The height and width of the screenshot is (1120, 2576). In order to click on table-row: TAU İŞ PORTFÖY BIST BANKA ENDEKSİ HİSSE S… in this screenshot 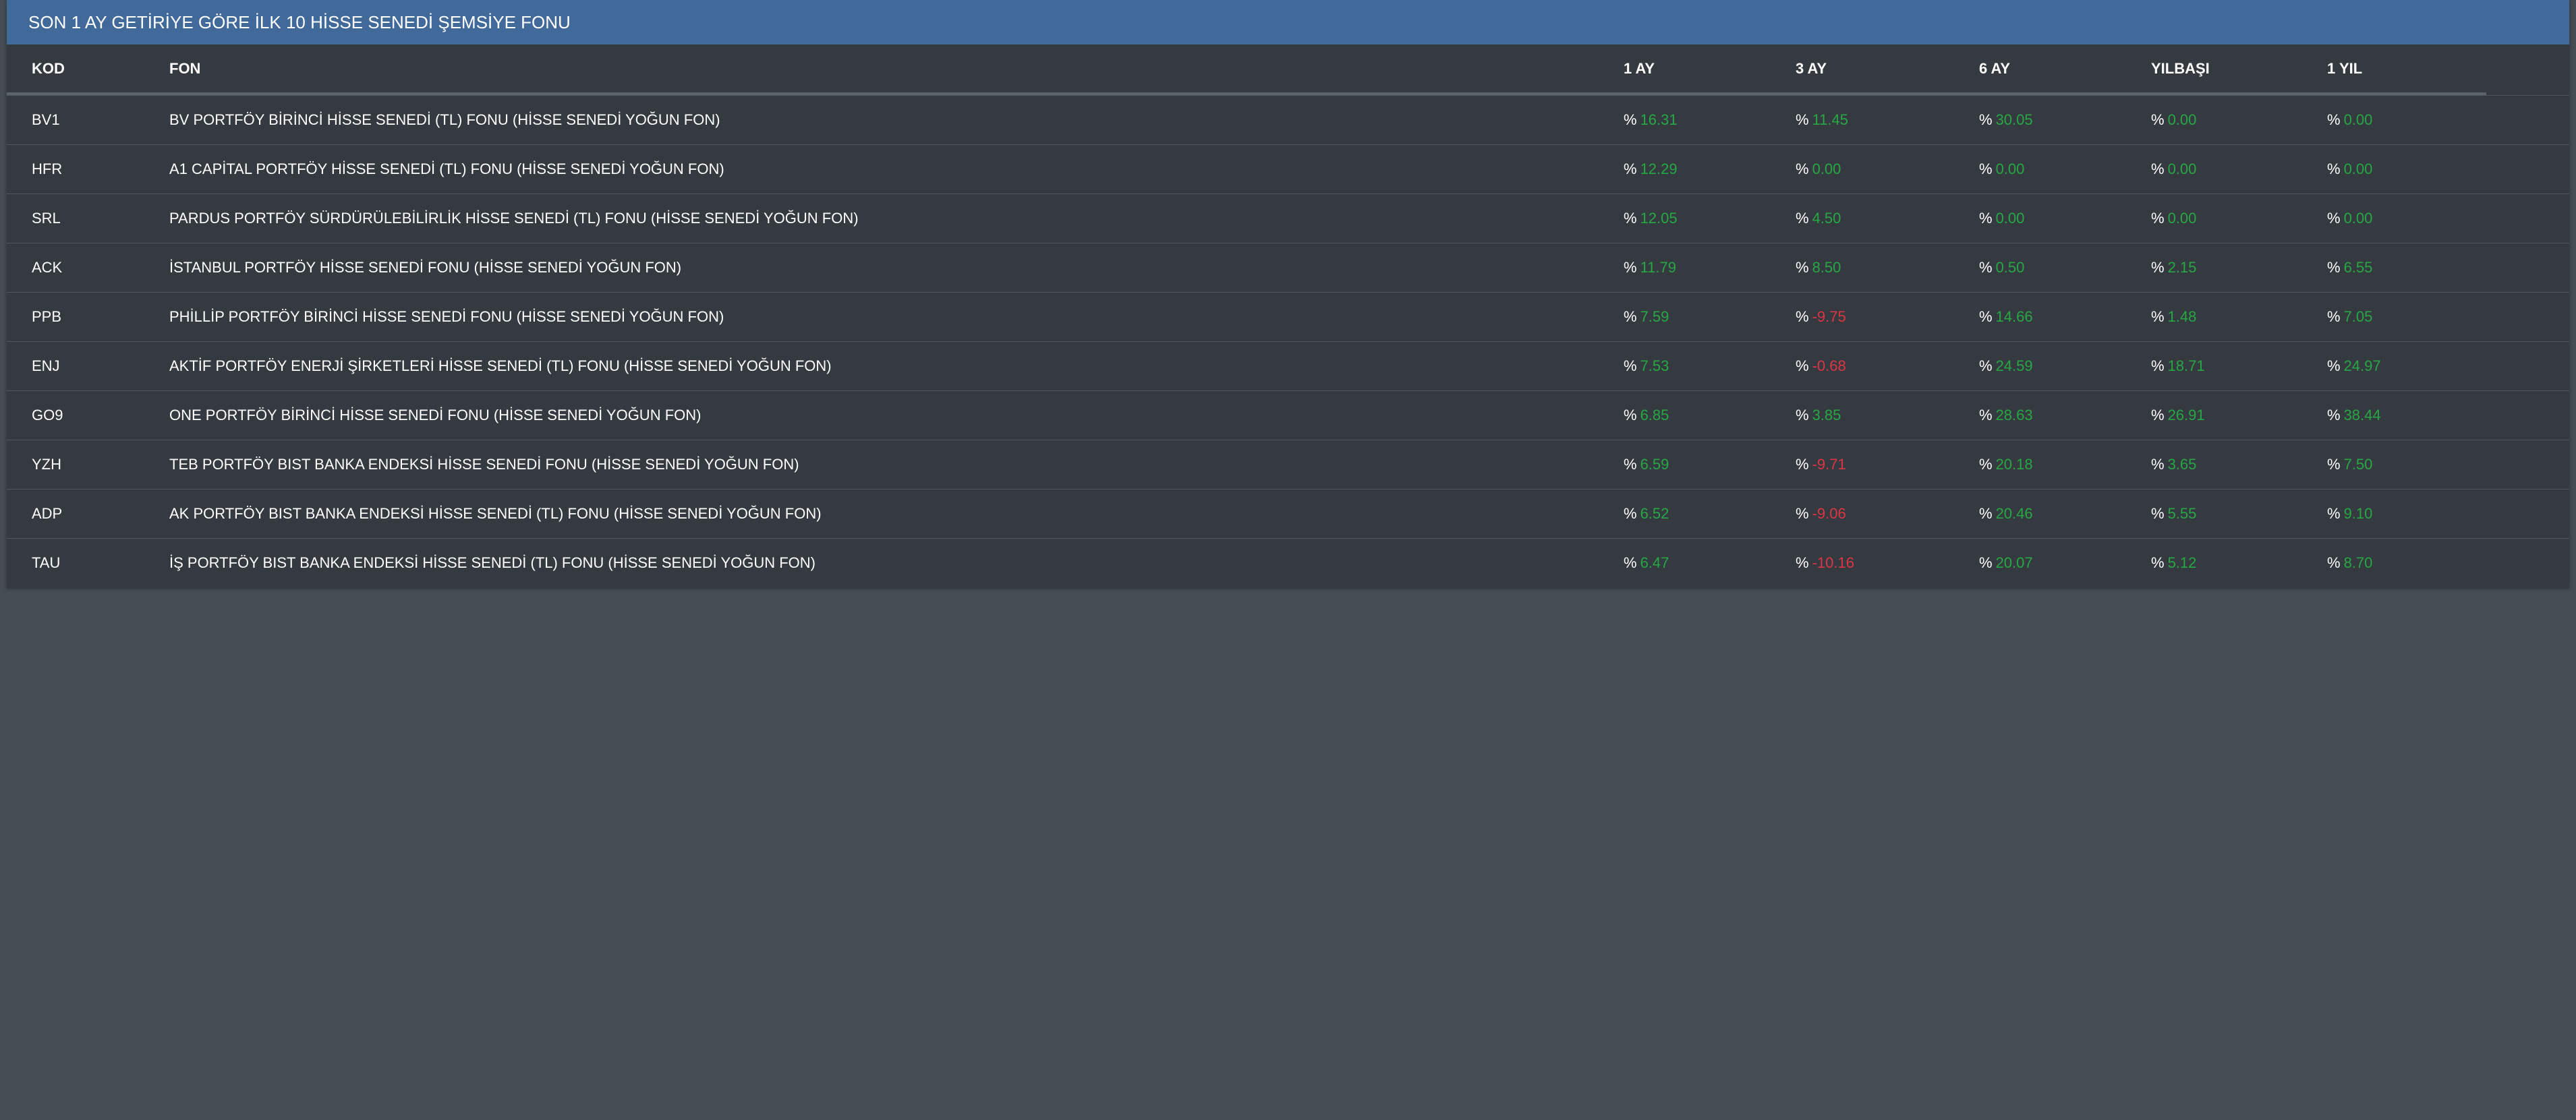, I will do `click(1288, 562)`.